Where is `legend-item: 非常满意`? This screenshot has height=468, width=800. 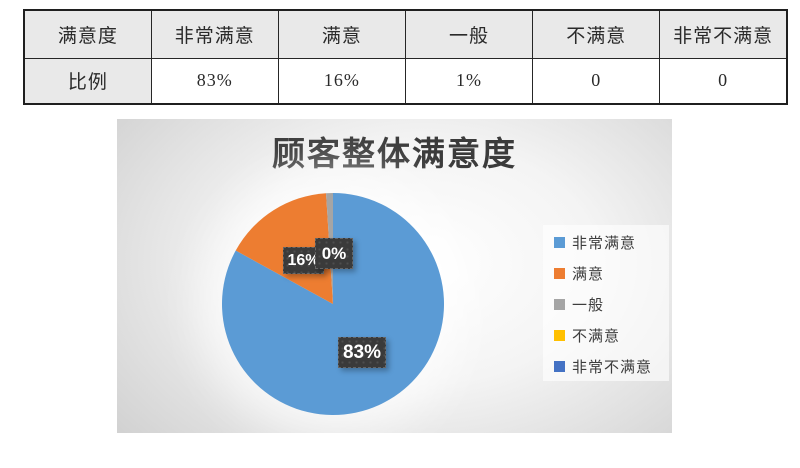
legend-item: 非常满意 is located at coordinates (603, 242).